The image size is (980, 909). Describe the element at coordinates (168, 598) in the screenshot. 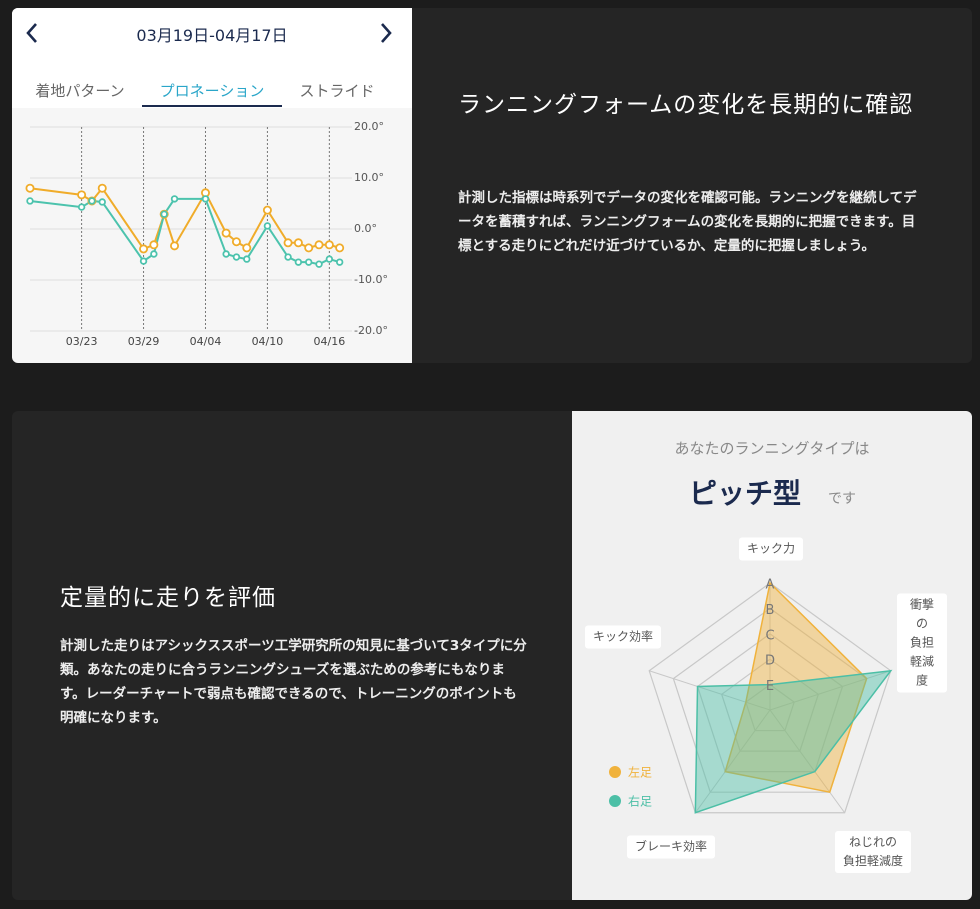

I see `heading: 定量的に走りを評価` at that location.